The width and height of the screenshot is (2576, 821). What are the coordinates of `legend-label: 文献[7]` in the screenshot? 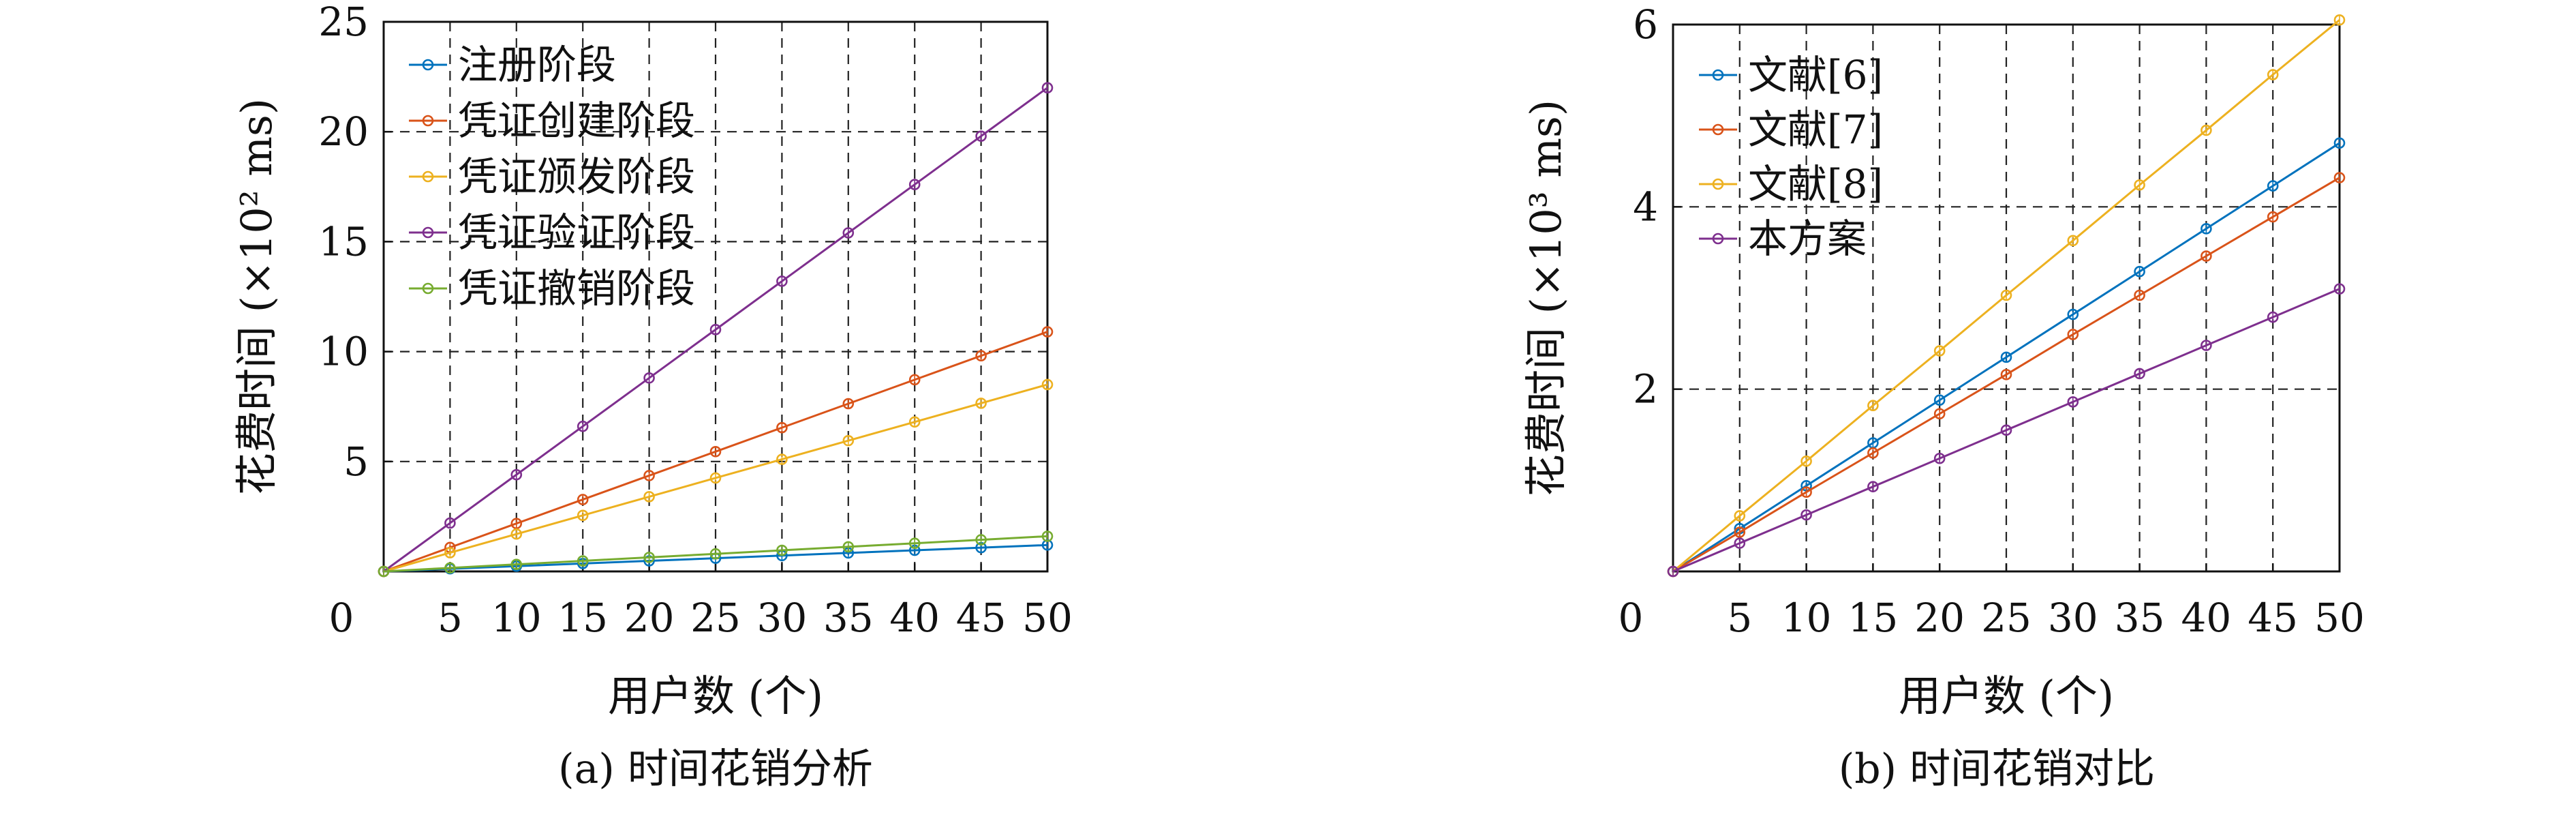 It's located at (1815, 129).